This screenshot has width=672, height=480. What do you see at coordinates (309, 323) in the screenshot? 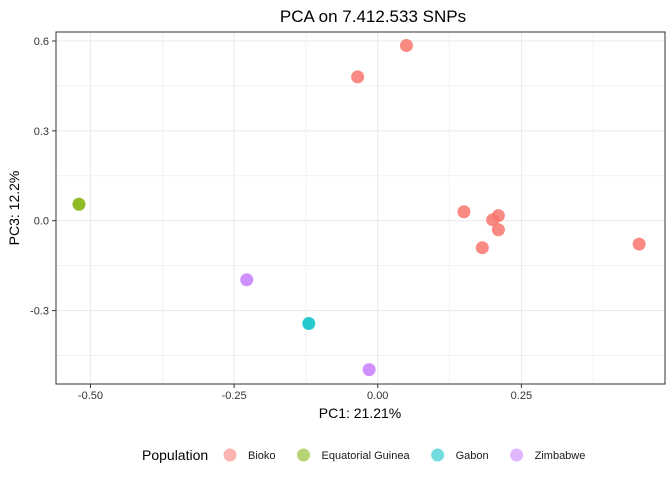
I see `point-gabon` at bounding box center [309, 323].